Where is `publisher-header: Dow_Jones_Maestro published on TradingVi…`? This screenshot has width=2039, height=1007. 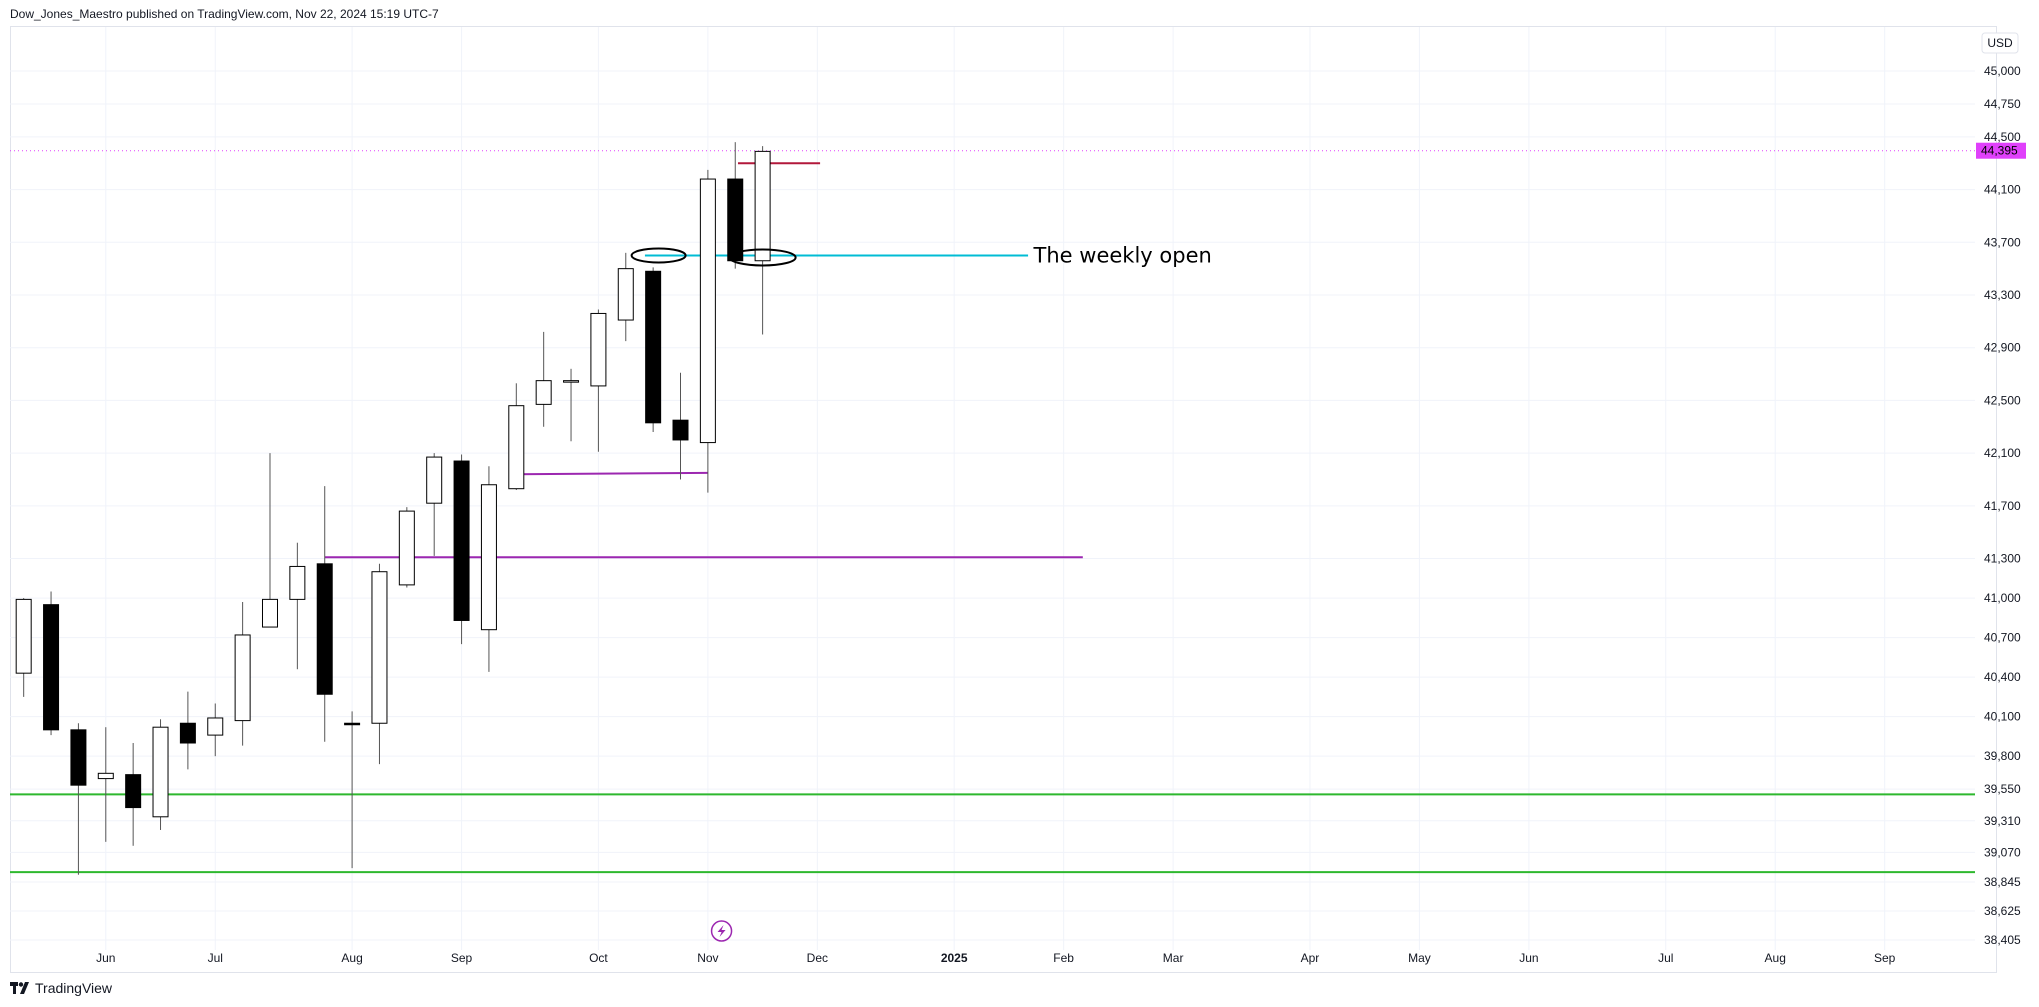
publisher-header: Dow_Jones_Maestro published on TradingVi… is located at coordinates (224, 14).